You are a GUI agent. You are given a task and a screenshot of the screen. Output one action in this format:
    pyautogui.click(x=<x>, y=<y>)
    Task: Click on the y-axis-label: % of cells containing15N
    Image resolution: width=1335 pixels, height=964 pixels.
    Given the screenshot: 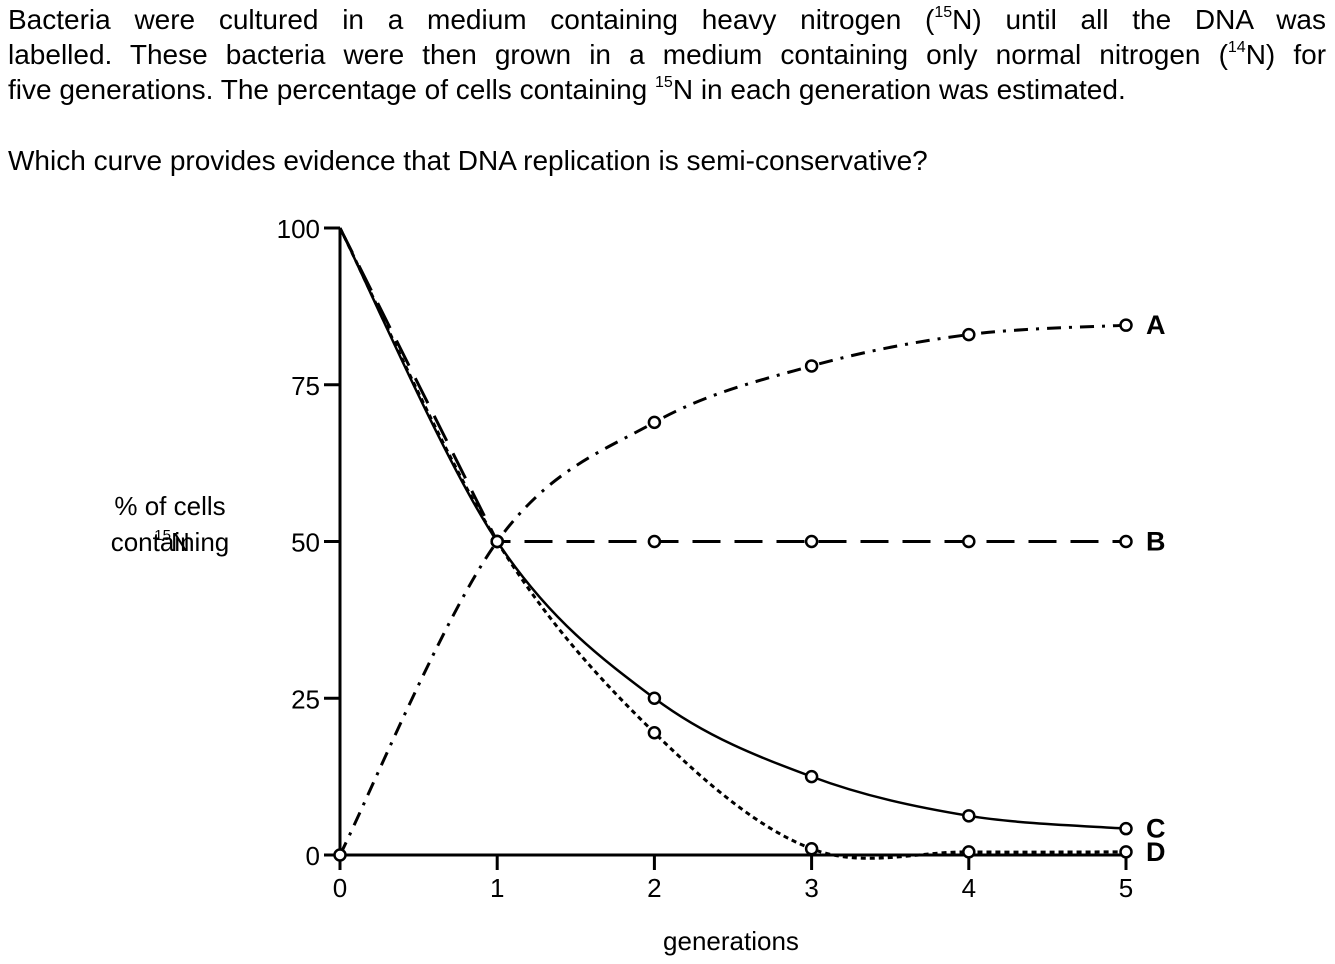 What is the action you would take?
    pyautogui.click(x=170, y=524)
    